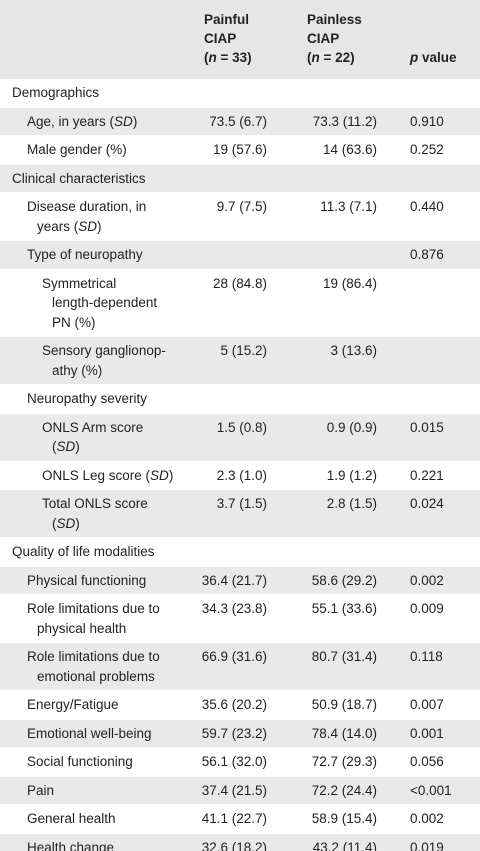 Image resolution: width=480 pixels, height=851 pixels. What do you see at coordinates (240, 254) in the screenshot?
I see `table-row: Type of neuropathy 0.876` at bounding box center [240, 254].